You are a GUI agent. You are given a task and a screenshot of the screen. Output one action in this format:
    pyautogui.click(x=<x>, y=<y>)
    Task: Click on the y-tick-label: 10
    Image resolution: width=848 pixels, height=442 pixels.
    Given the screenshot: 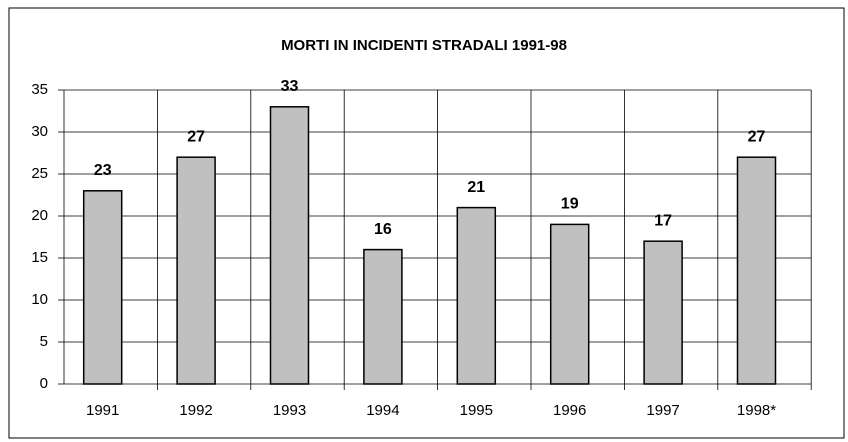 What is the action you would take?
    pyautogui.click(x=39, y=299)
    